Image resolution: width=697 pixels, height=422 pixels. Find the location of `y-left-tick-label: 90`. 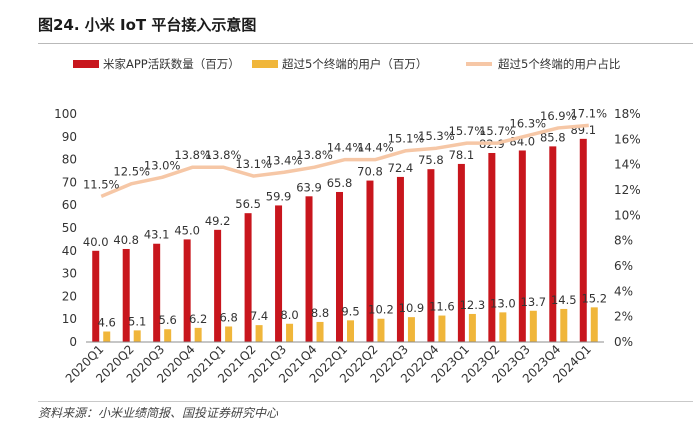

y-left-tick-label: 90 is located at coordinates (69, 137).